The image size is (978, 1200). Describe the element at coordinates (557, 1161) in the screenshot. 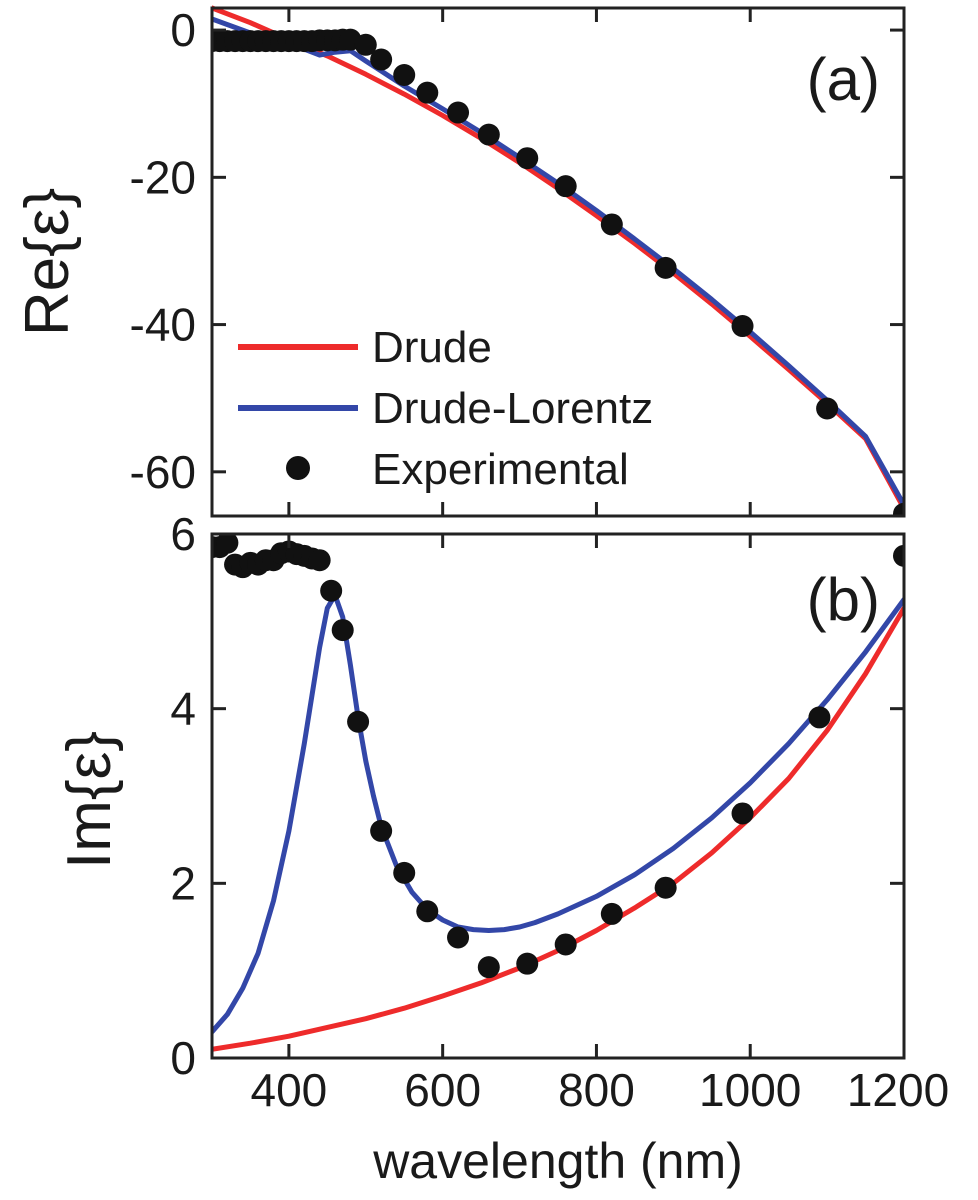

I see `panel-b-xlabel: wavelength (nm)` at that location.